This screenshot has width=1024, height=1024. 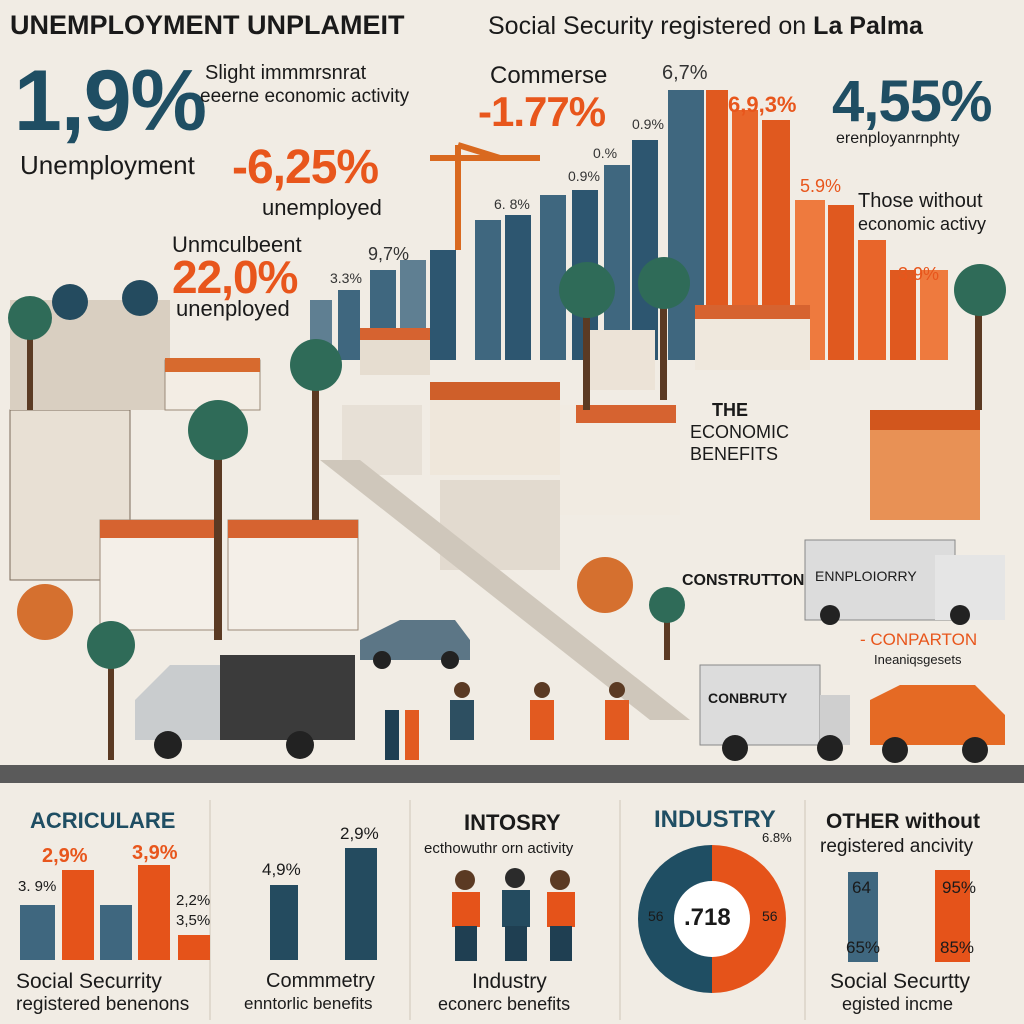 I want to click on bar-label: 6,7%, so click(x=685, y=73).